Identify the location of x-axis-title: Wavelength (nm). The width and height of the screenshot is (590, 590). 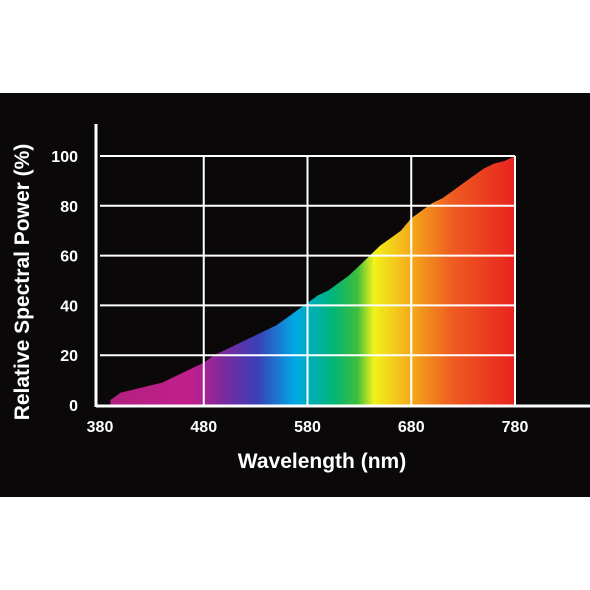
(322, 461).